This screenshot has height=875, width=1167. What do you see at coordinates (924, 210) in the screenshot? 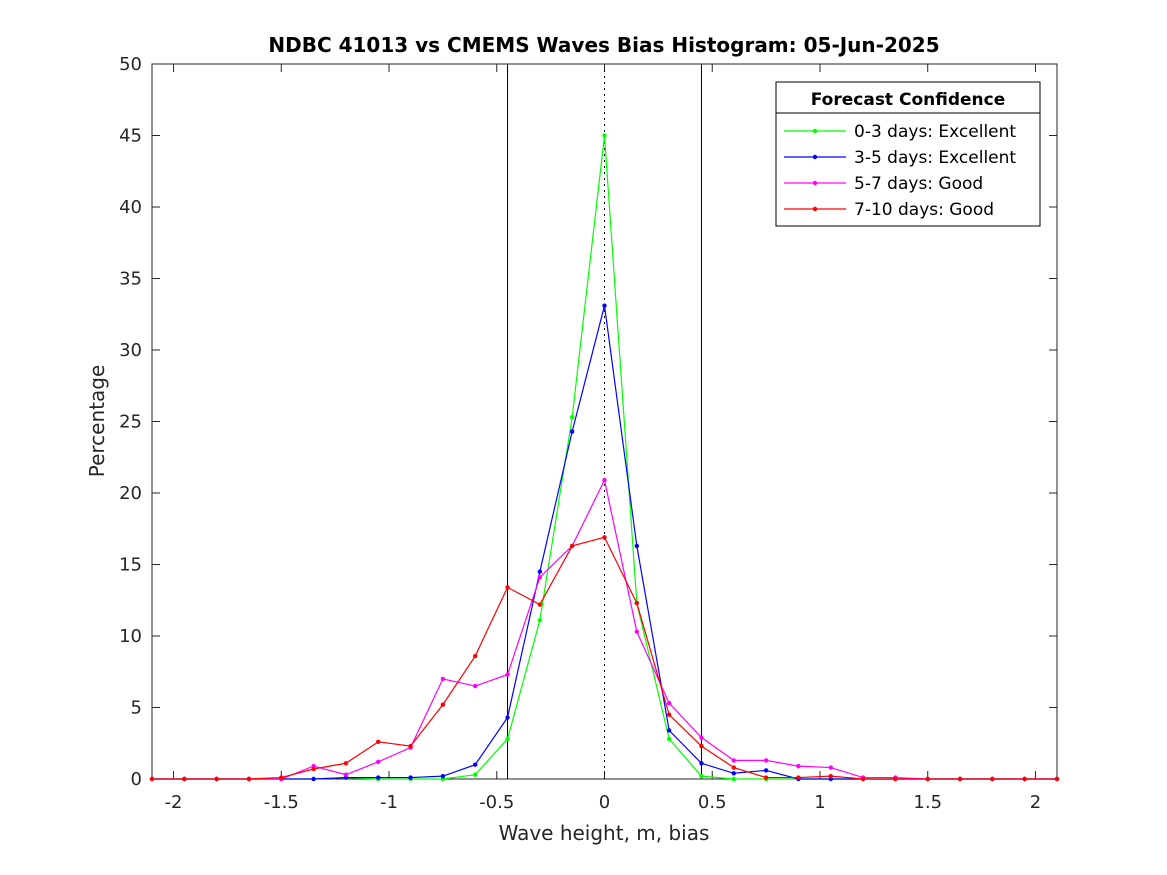
I see `legend-entry: 7-10 days: Good` at bounding box center [924, 210].